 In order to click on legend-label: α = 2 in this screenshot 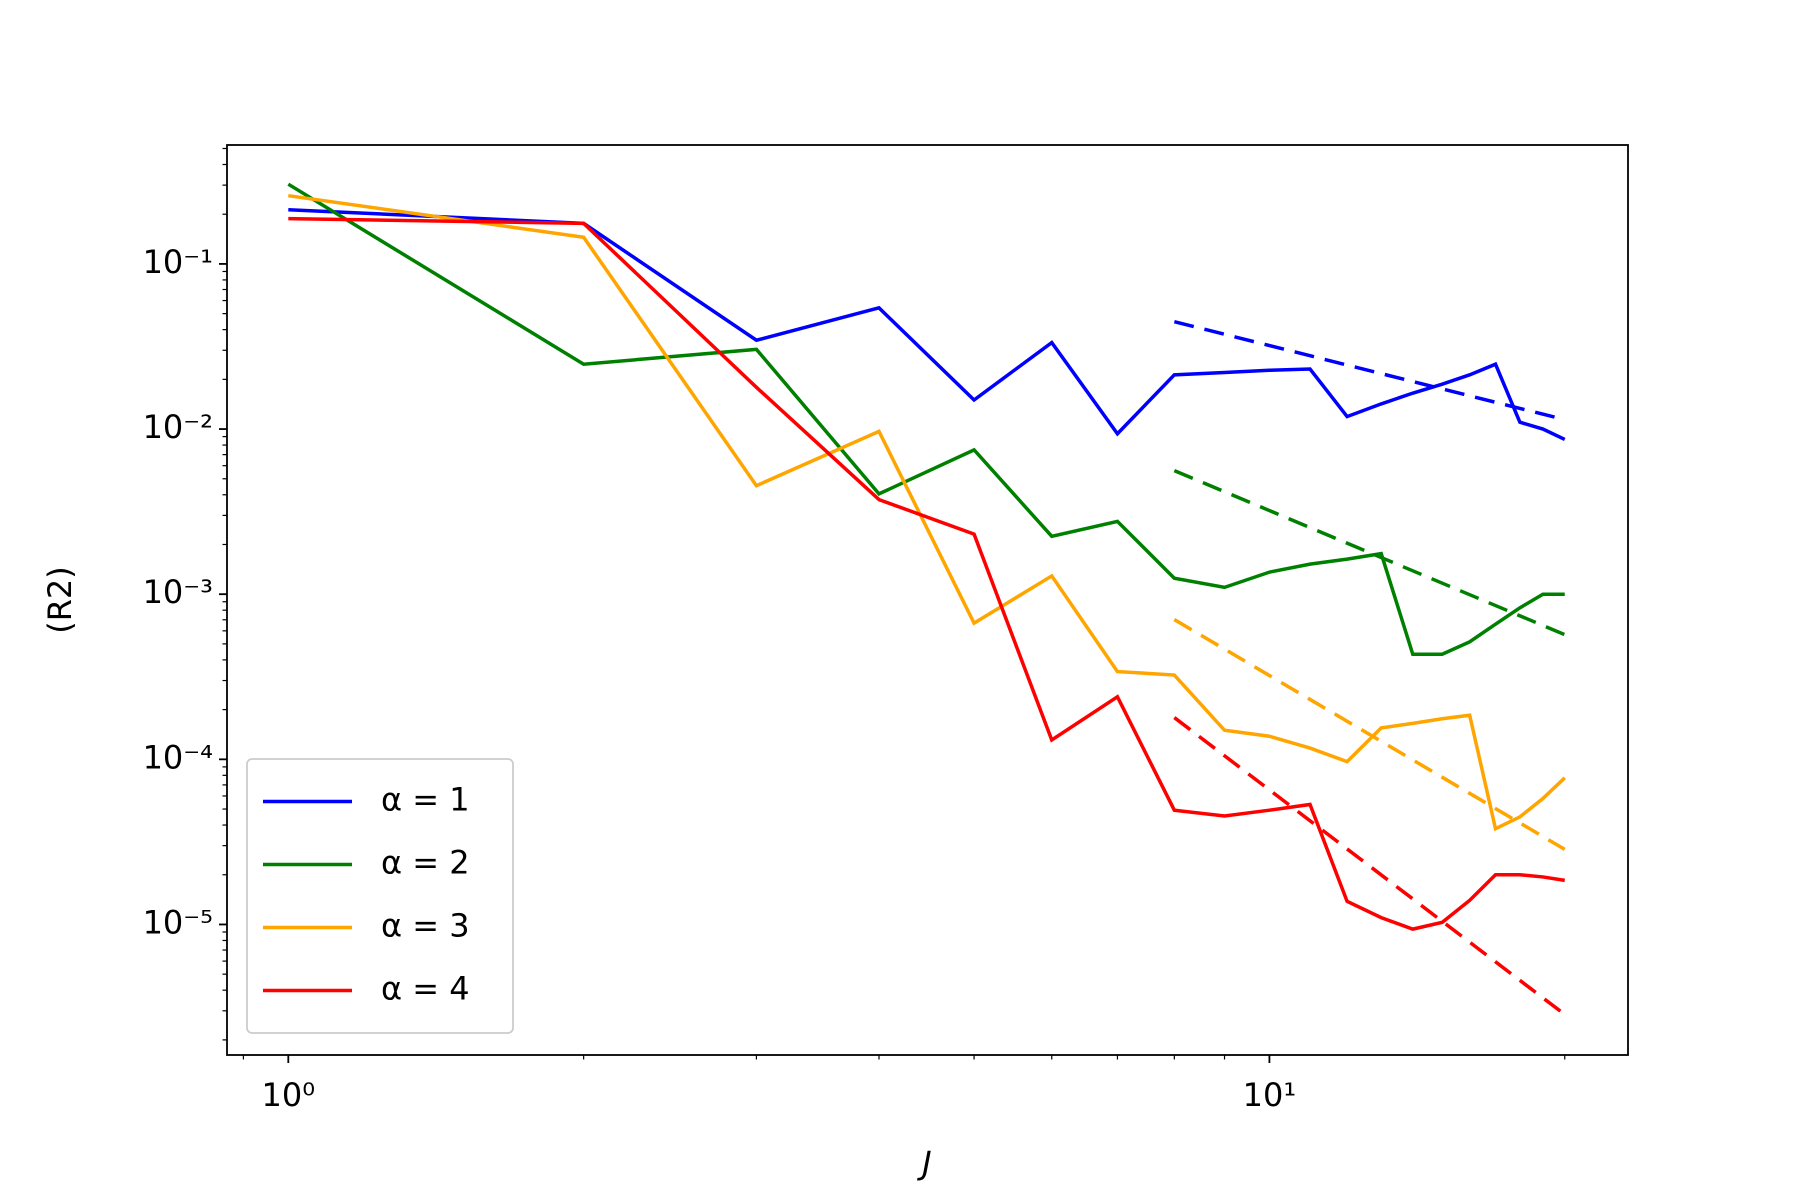, I will do `click(425, 863)`.